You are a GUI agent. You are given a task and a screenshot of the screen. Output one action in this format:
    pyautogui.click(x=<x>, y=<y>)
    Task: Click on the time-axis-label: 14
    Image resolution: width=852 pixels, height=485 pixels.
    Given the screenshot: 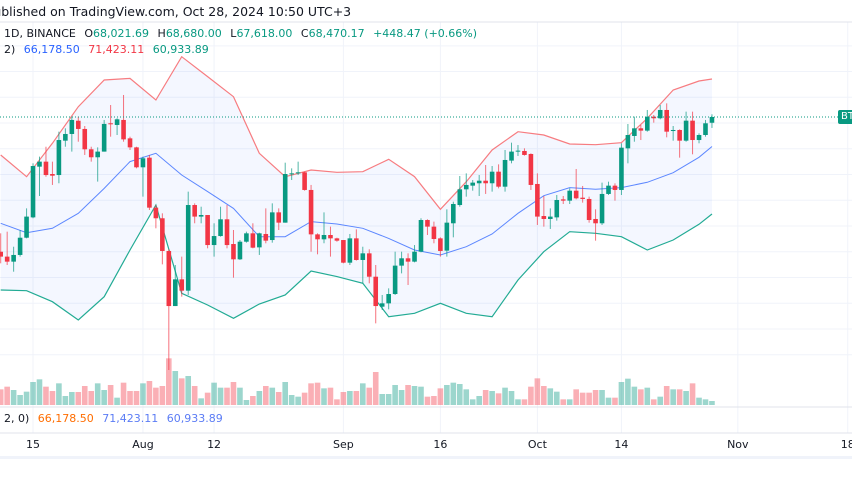 What is the action you would take?
    pyautogui.click(x=621, y=444)
    